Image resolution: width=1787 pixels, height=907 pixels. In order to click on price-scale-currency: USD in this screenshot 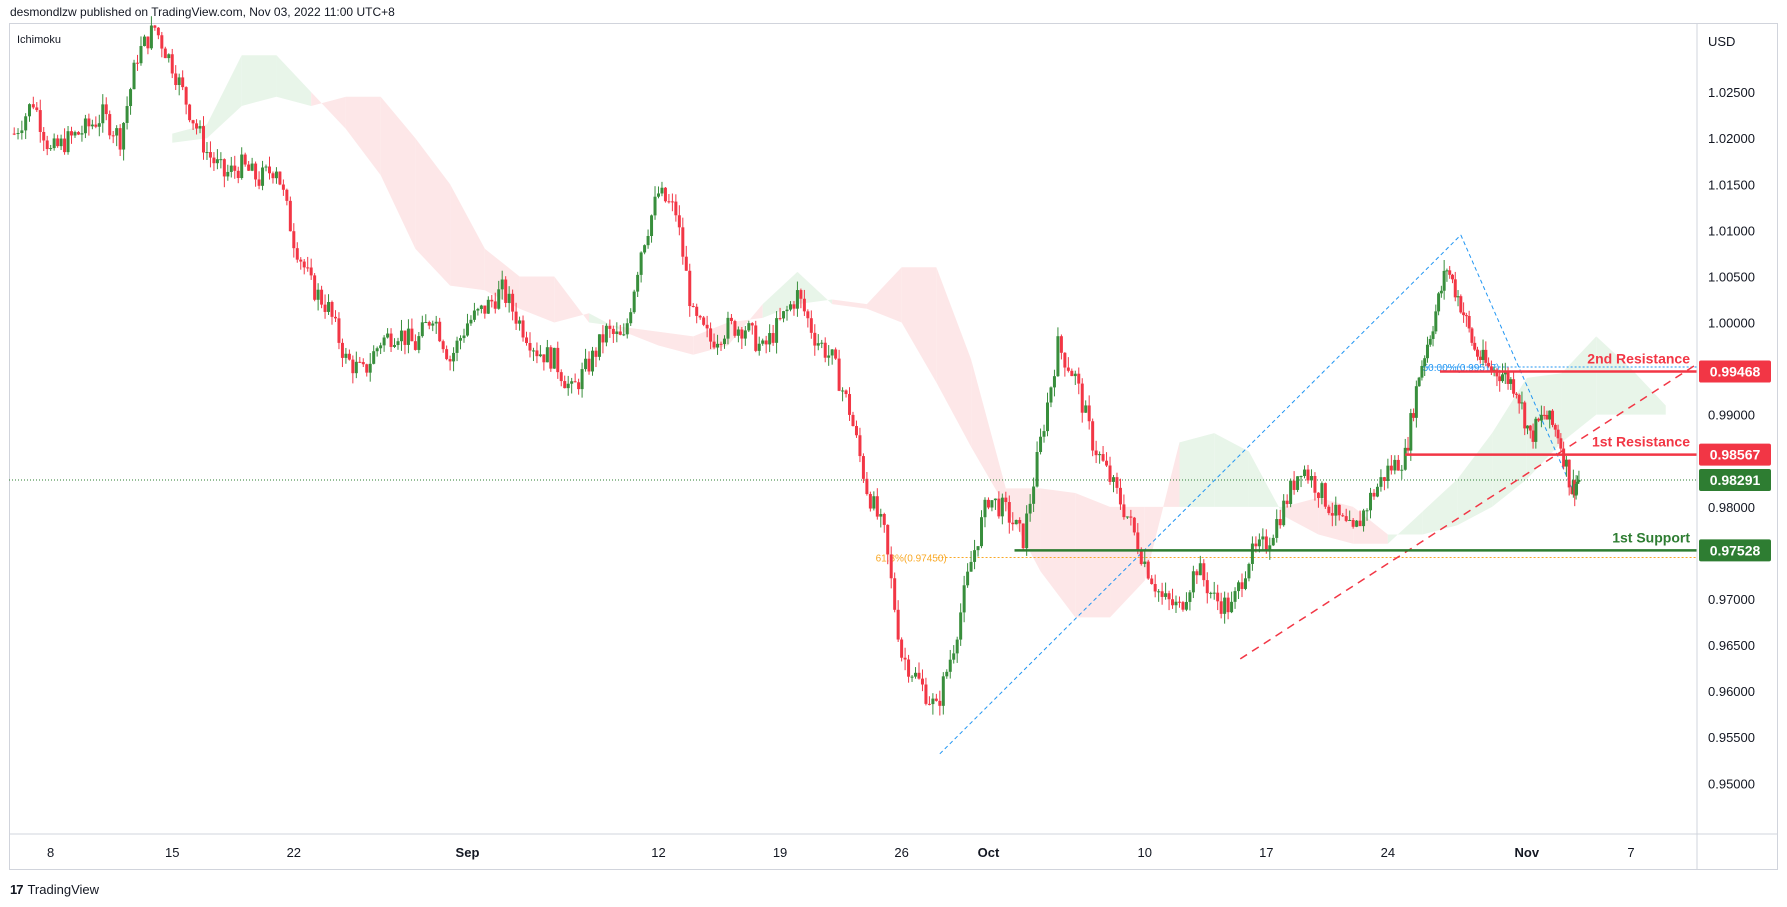, I will do `click(1722, 41)`.